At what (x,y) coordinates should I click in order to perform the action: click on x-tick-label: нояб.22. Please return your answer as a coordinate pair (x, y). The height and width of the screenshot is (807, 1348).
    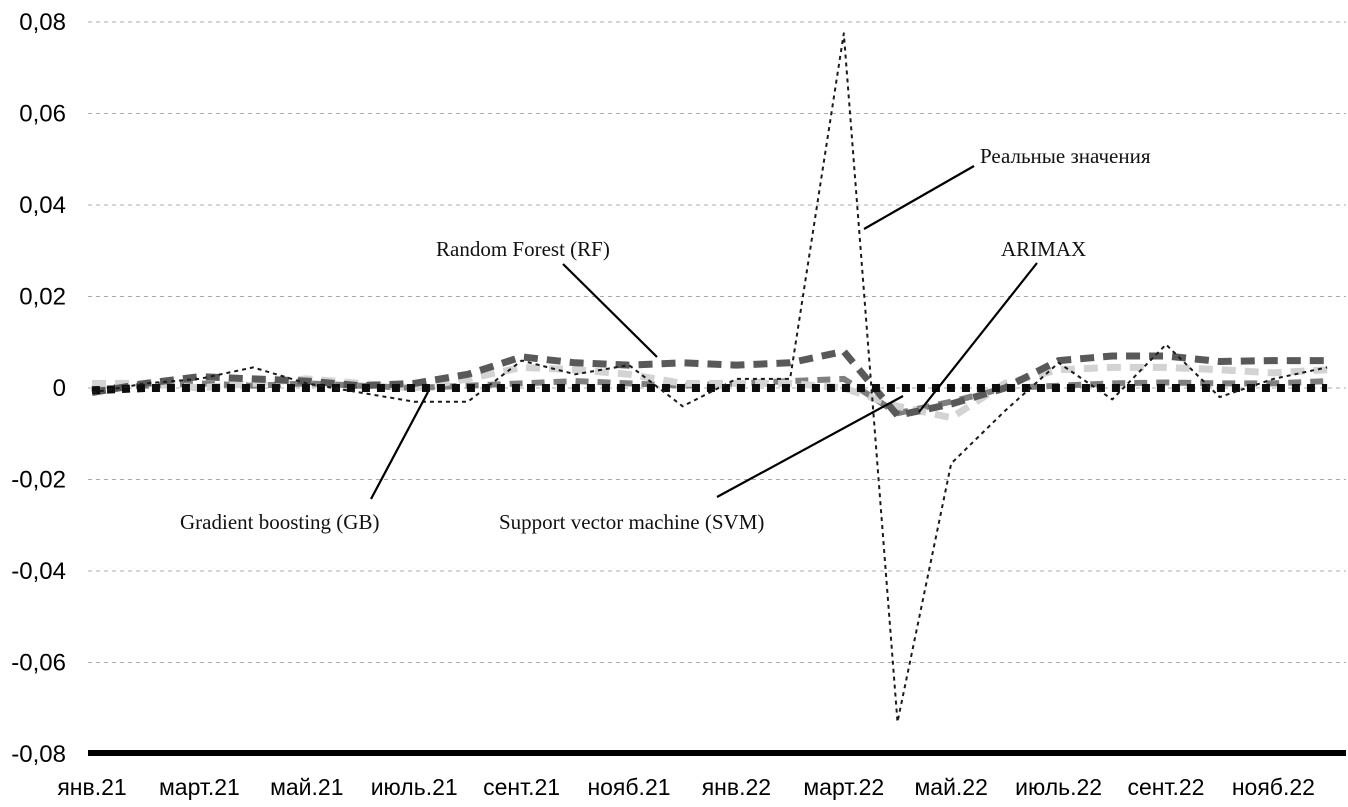
    Looking at the image, I should click on (1273, 787).